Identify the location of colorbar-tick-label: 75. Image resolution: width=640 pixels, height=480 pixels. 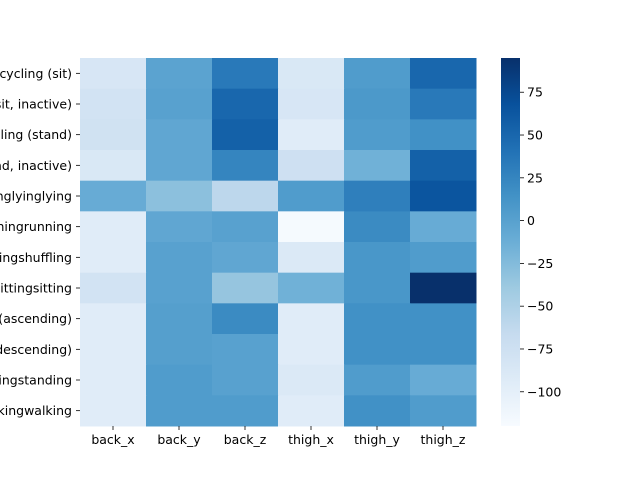
(535, 92).